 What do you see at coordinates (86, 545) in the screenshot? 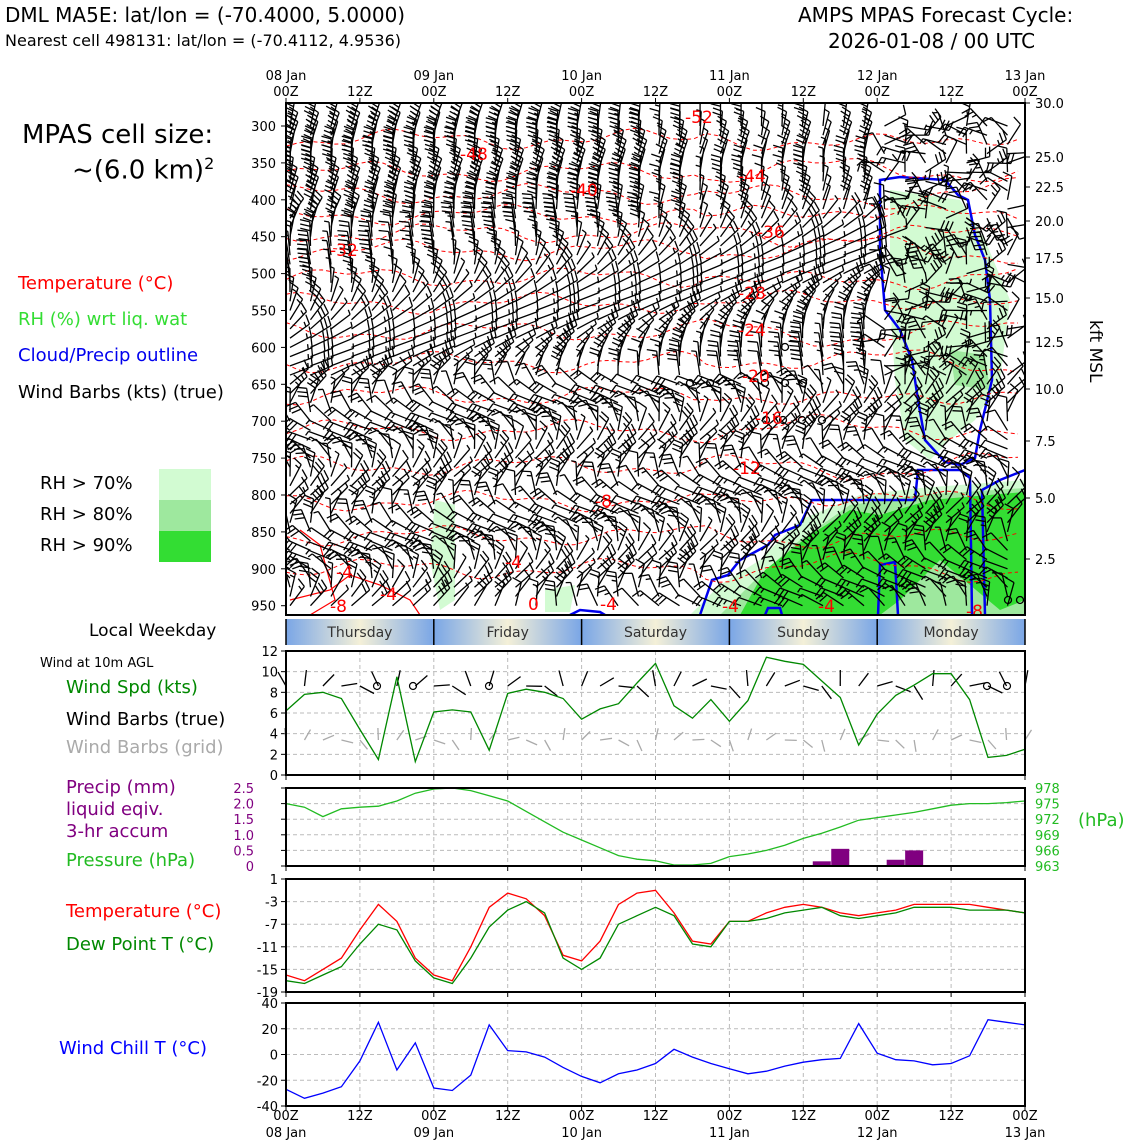
I see `rh-level-90-label: RH > 90%` at bounding box center [86, 545].